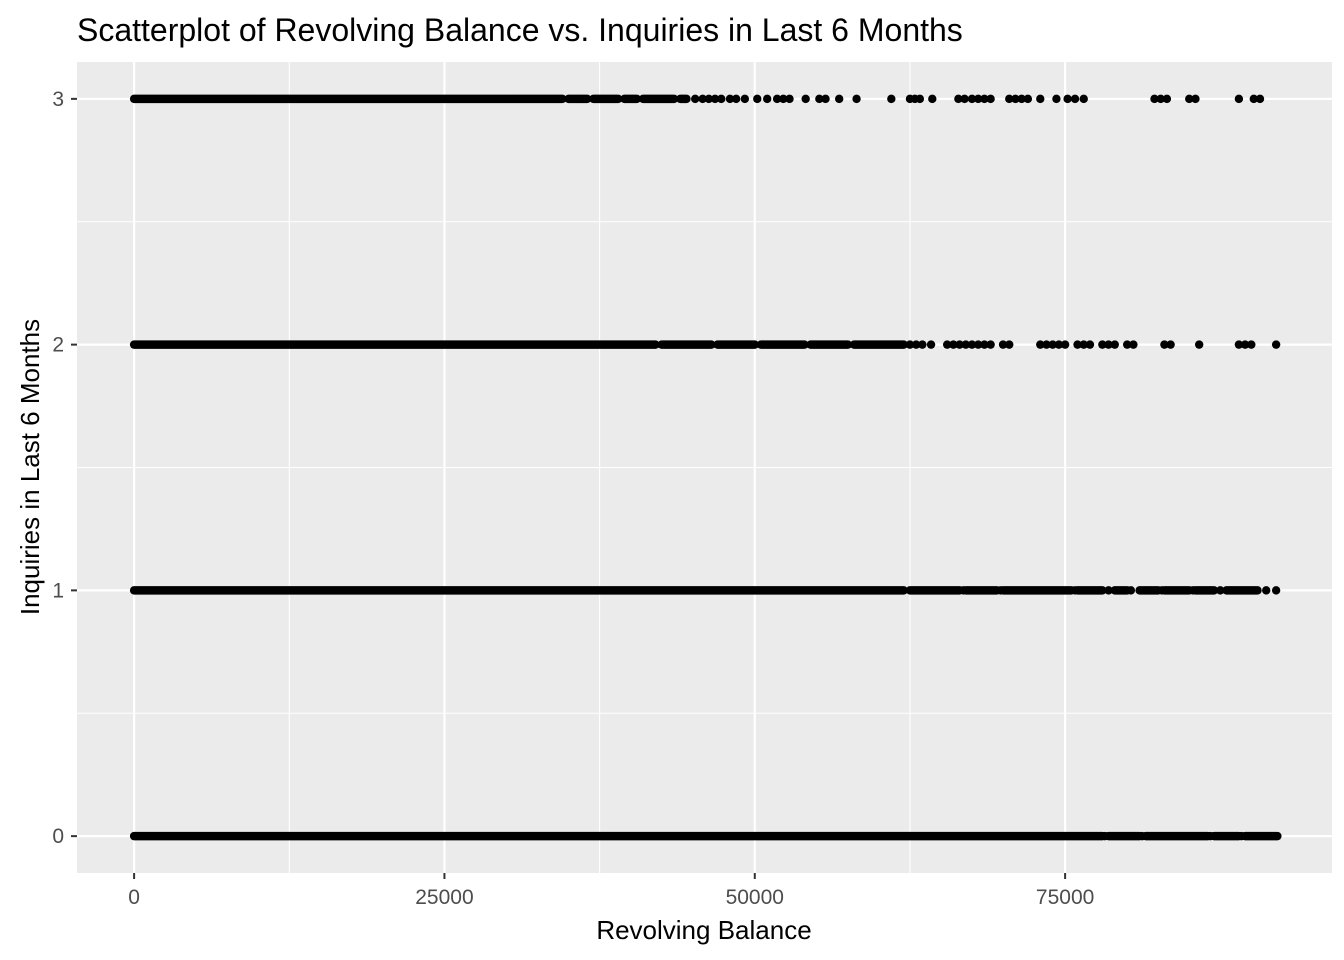 Image resolution: width=1344 pixels, height=960 pixels. I want to click on y-tick-label: 1, so click(58, 590).